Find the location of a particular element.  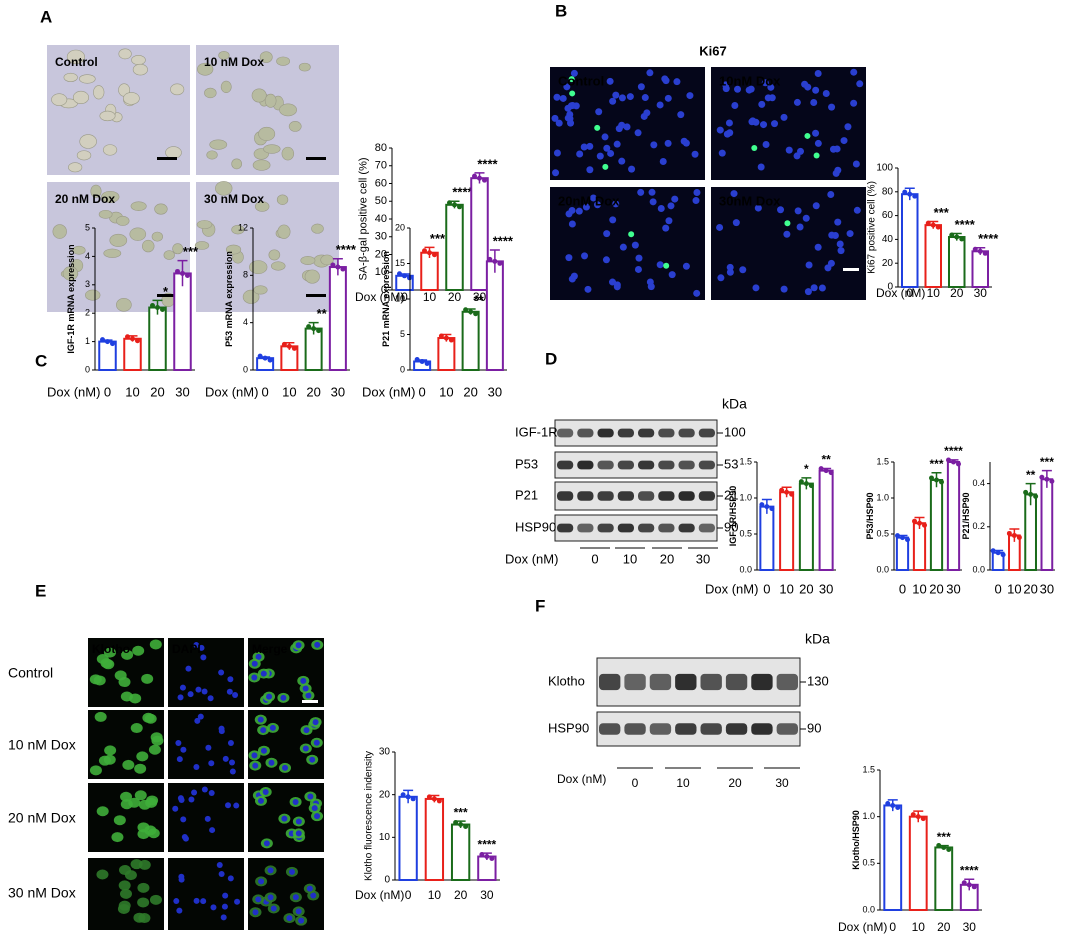

condition-label: 30 nM Dox is located at coordinates (42, 893).